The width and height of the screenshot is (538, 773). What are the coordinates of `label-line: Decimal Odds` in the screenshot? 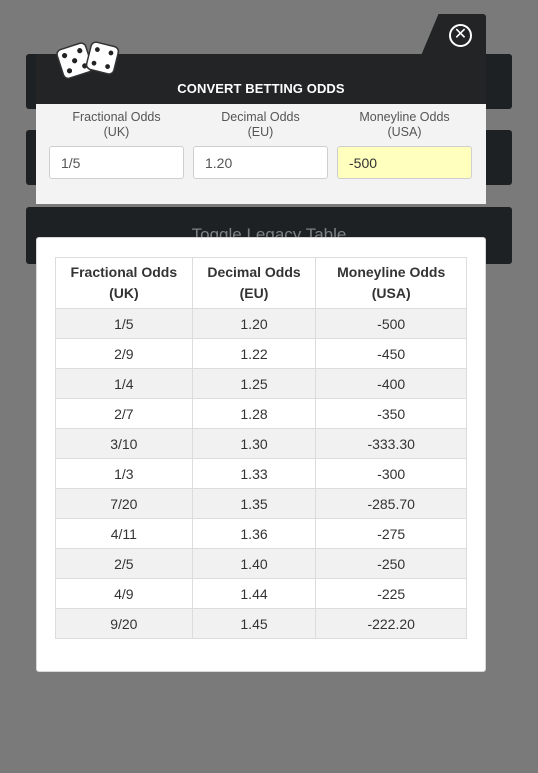 It's located at (260, 117).